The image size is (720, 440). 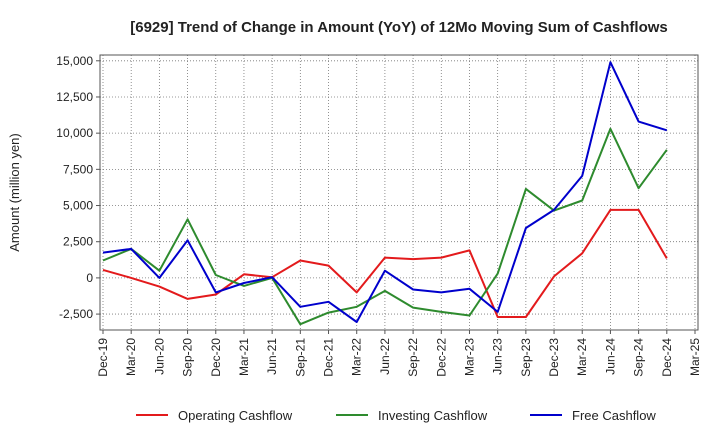 I want to click on legend-label-investing-cashflow: Investing Cashflow, so click(x=433, y=415).